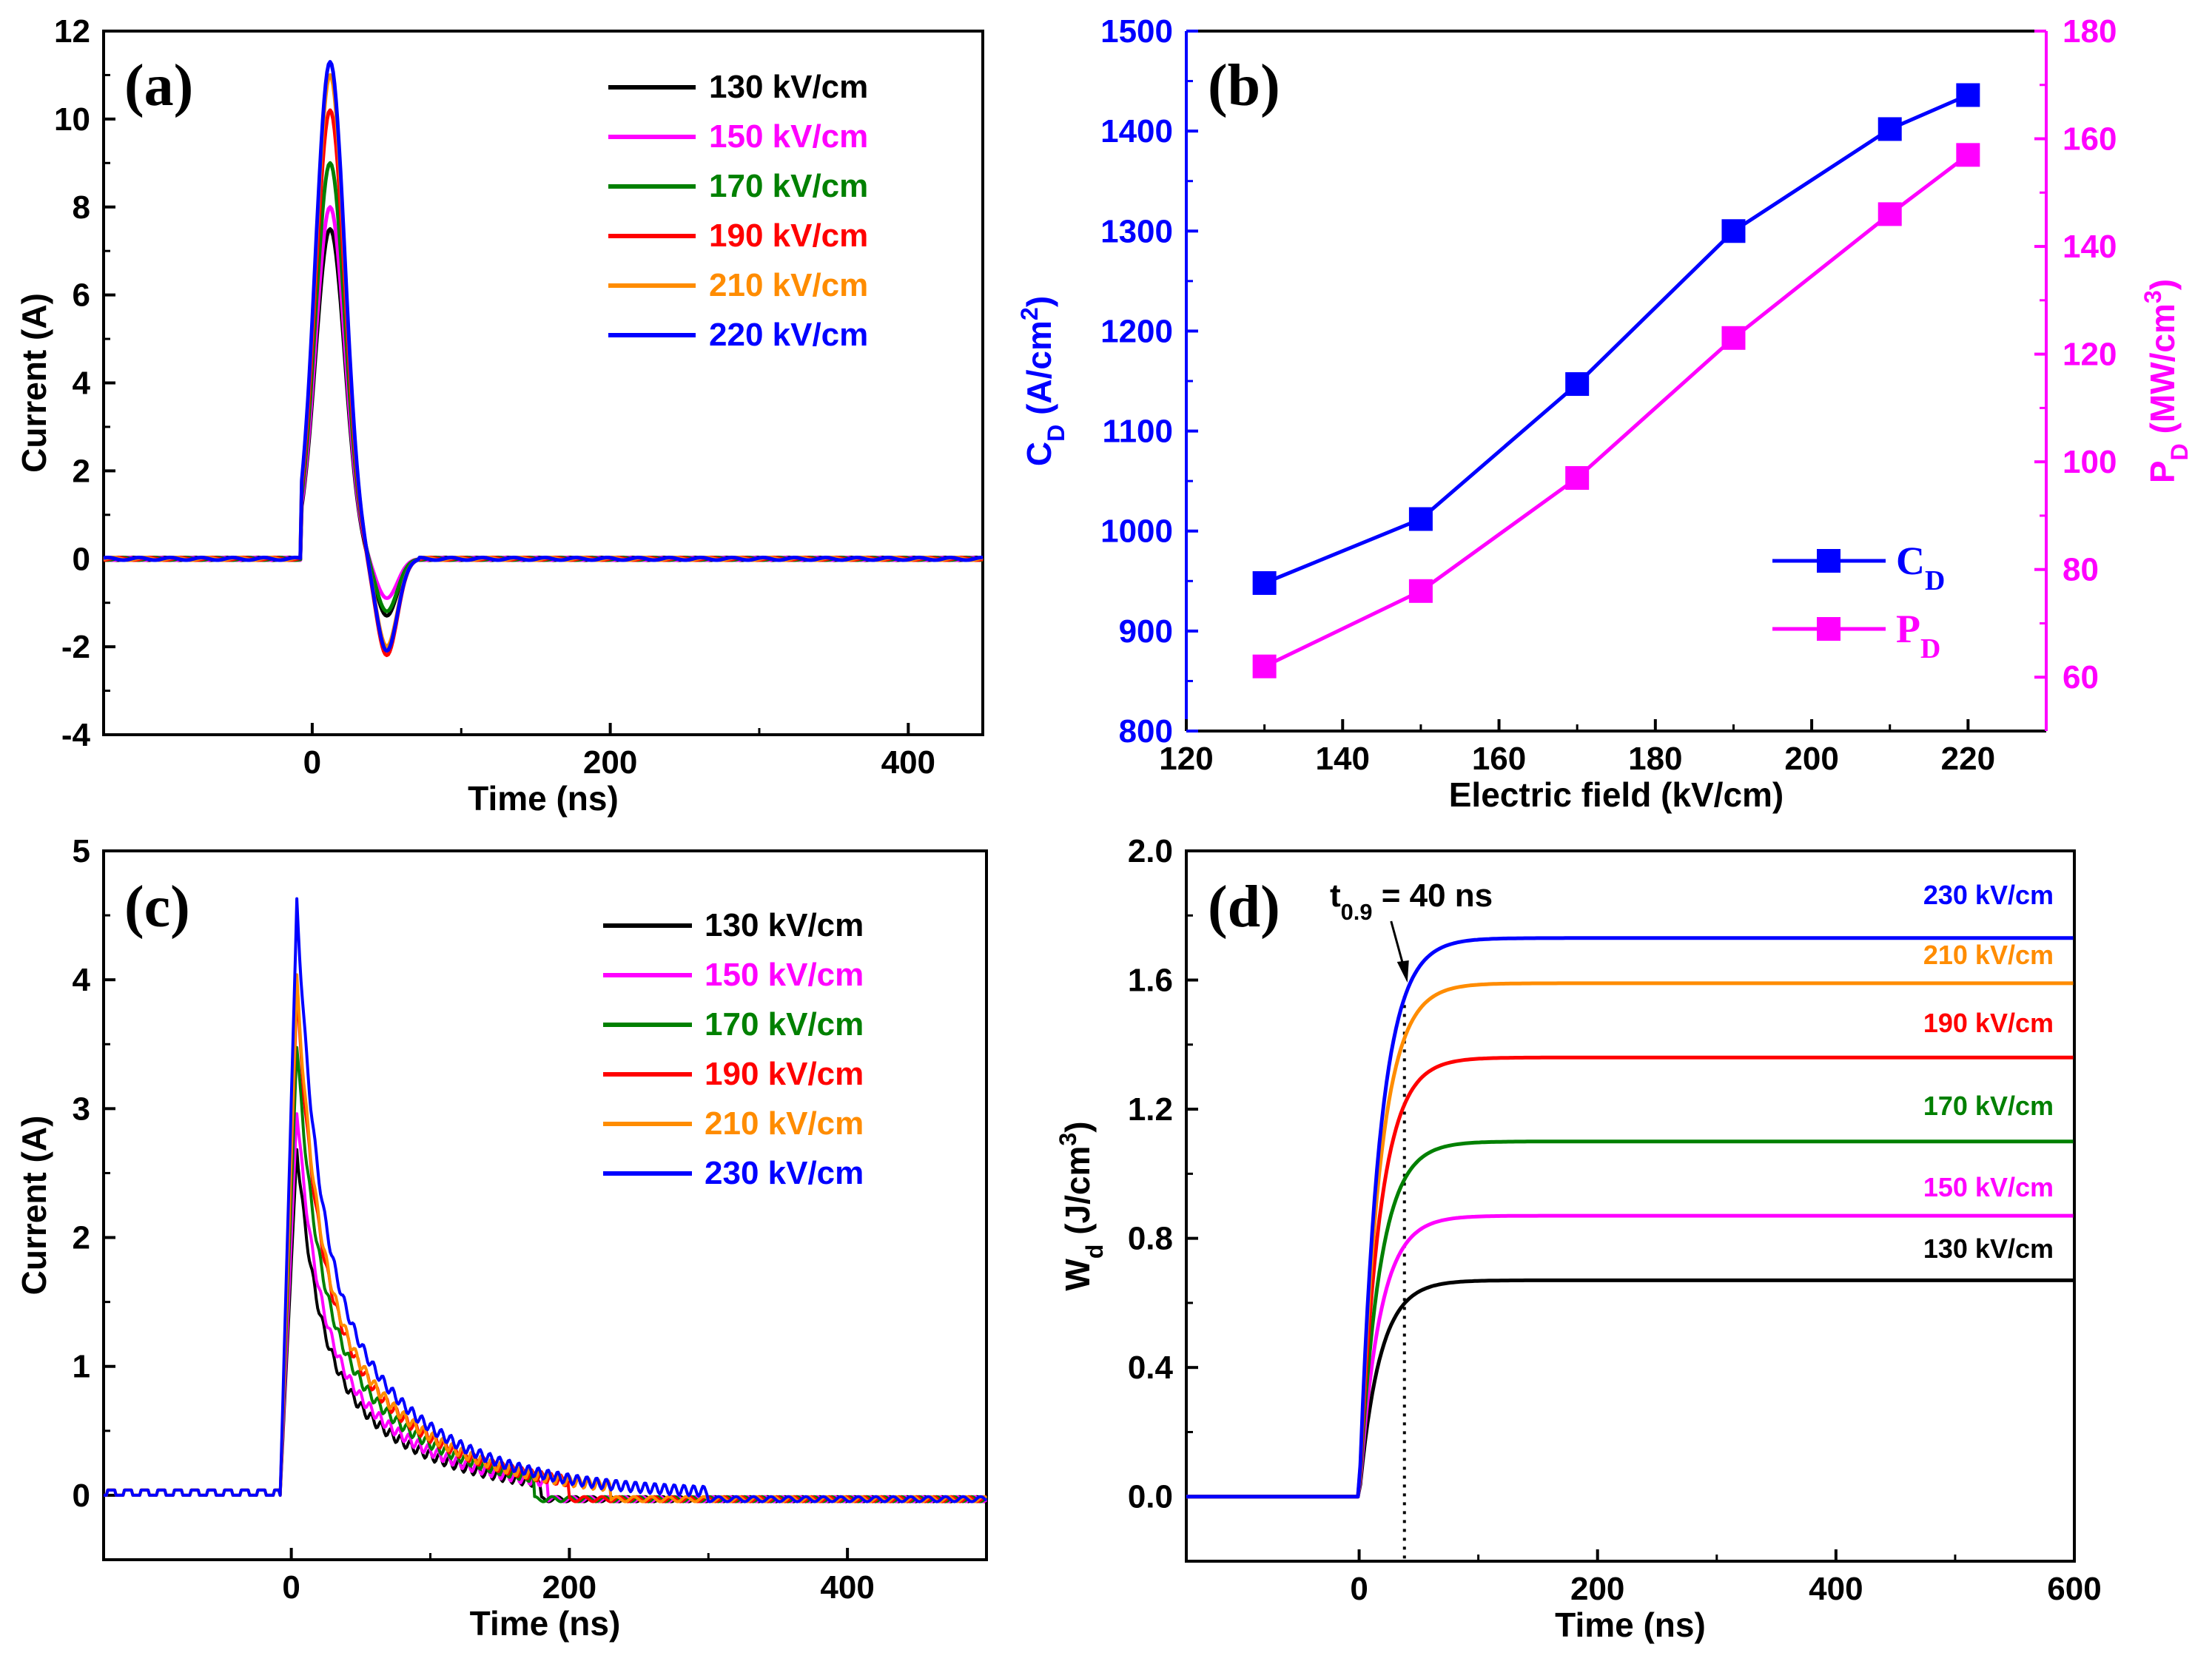  I want to click on panel-c-xlabel: Time (ns), so click(545, 1623).